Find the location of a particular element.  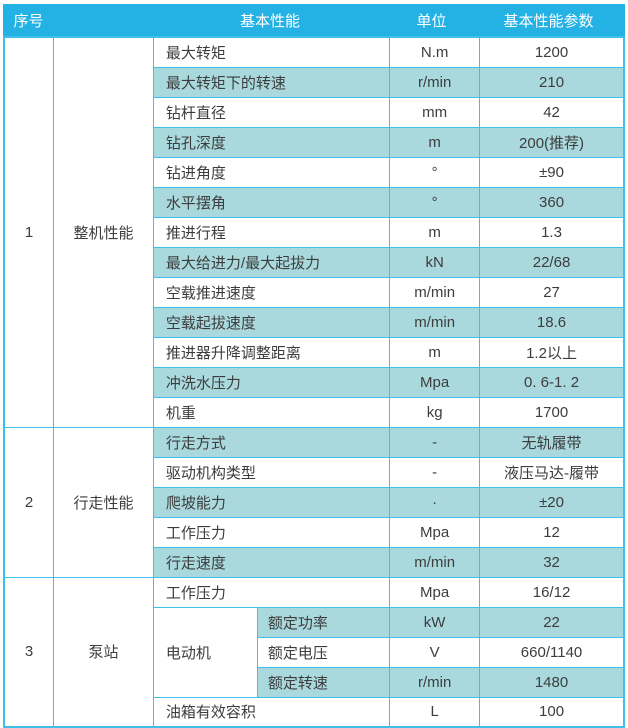

row-value-cell: 0. 6-1. 2 is located at coordinates (552, 382).